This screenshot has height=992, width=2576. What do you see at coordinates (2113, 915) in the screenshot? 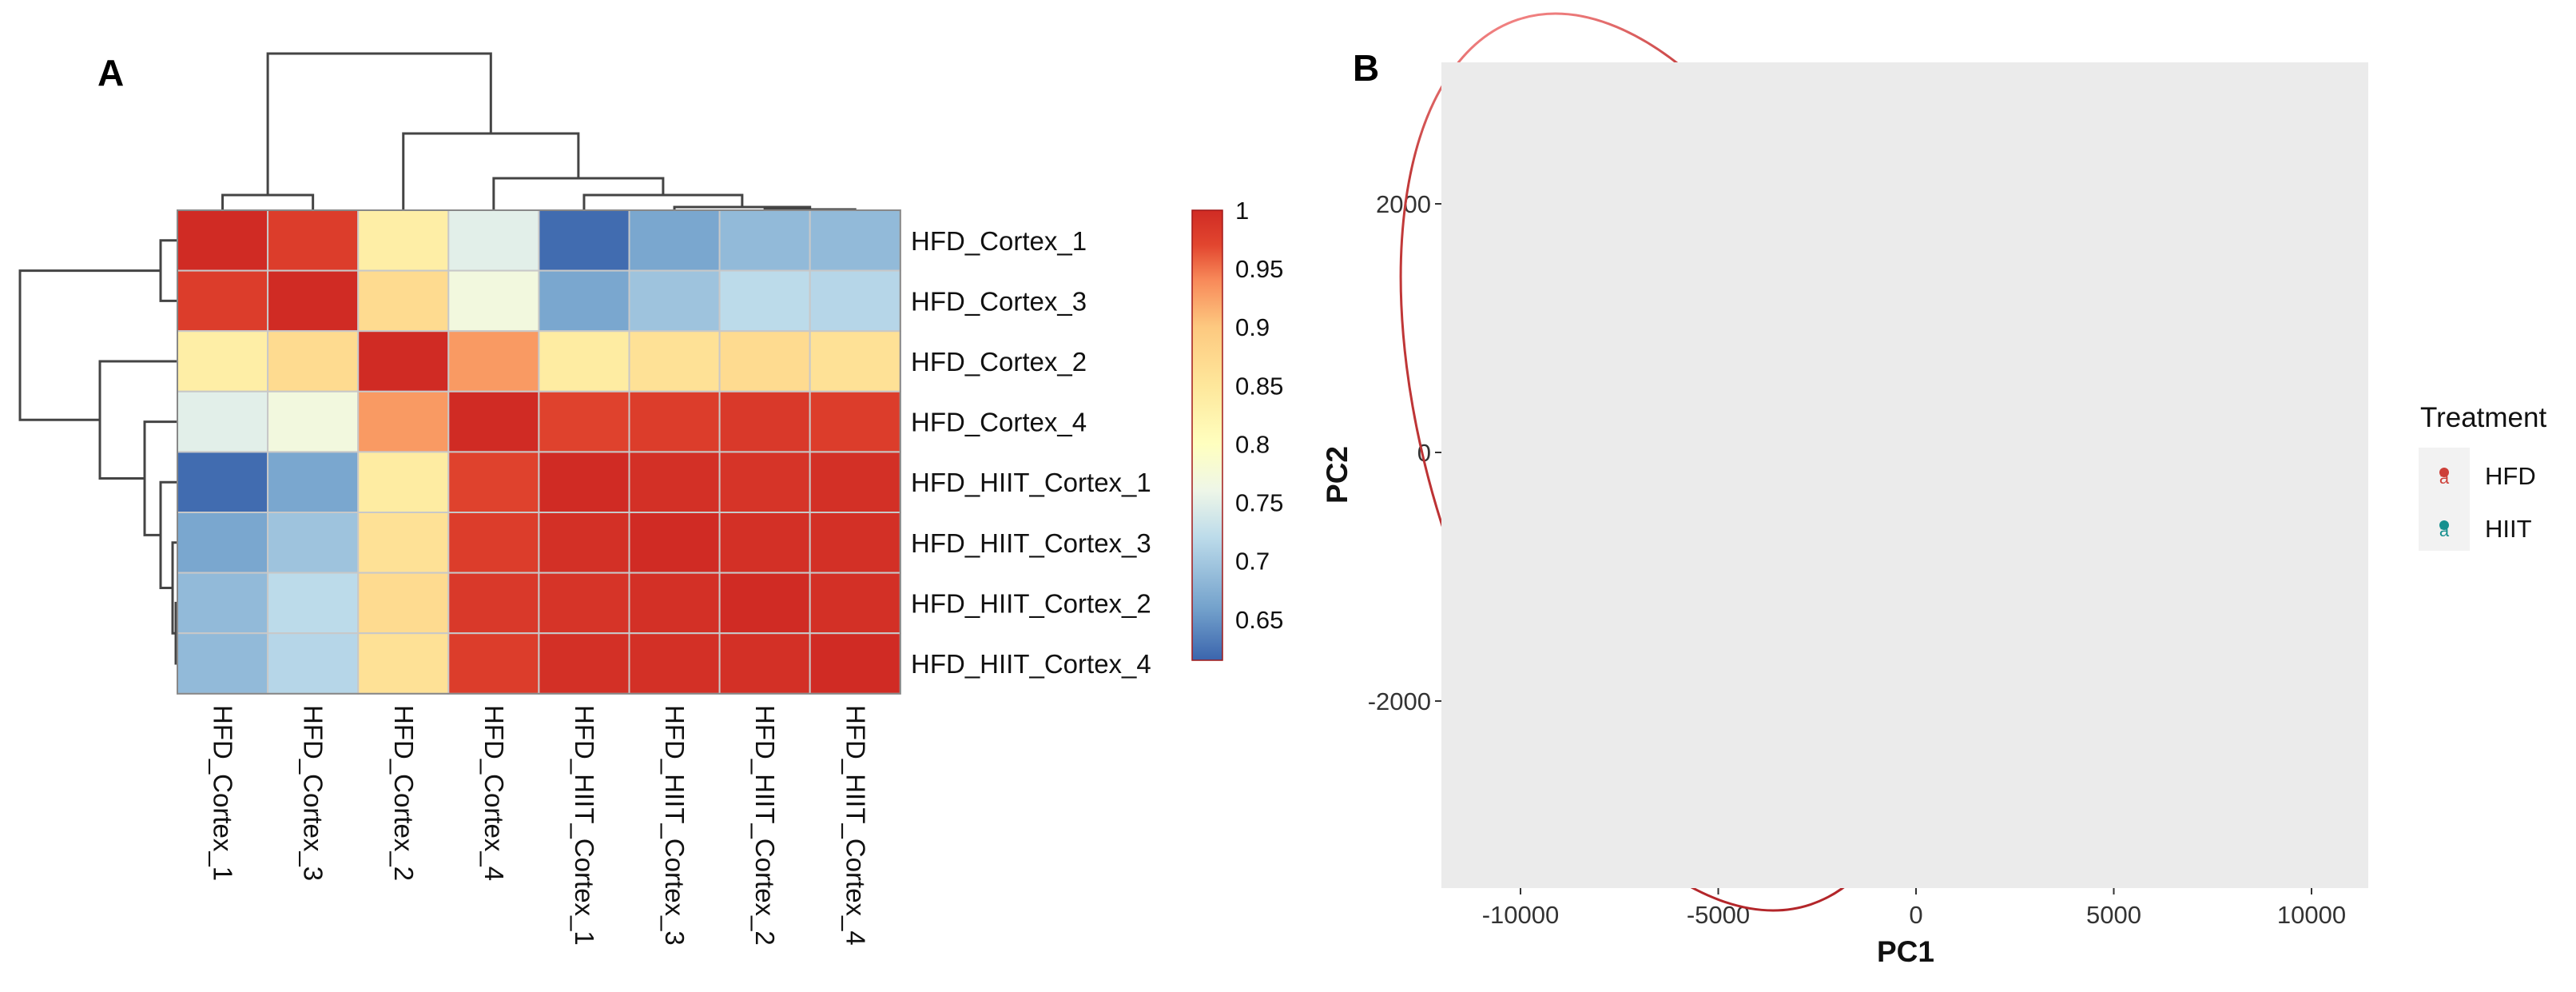
I see `x-tick-label: 5000` at bounding box center [2113, 915].